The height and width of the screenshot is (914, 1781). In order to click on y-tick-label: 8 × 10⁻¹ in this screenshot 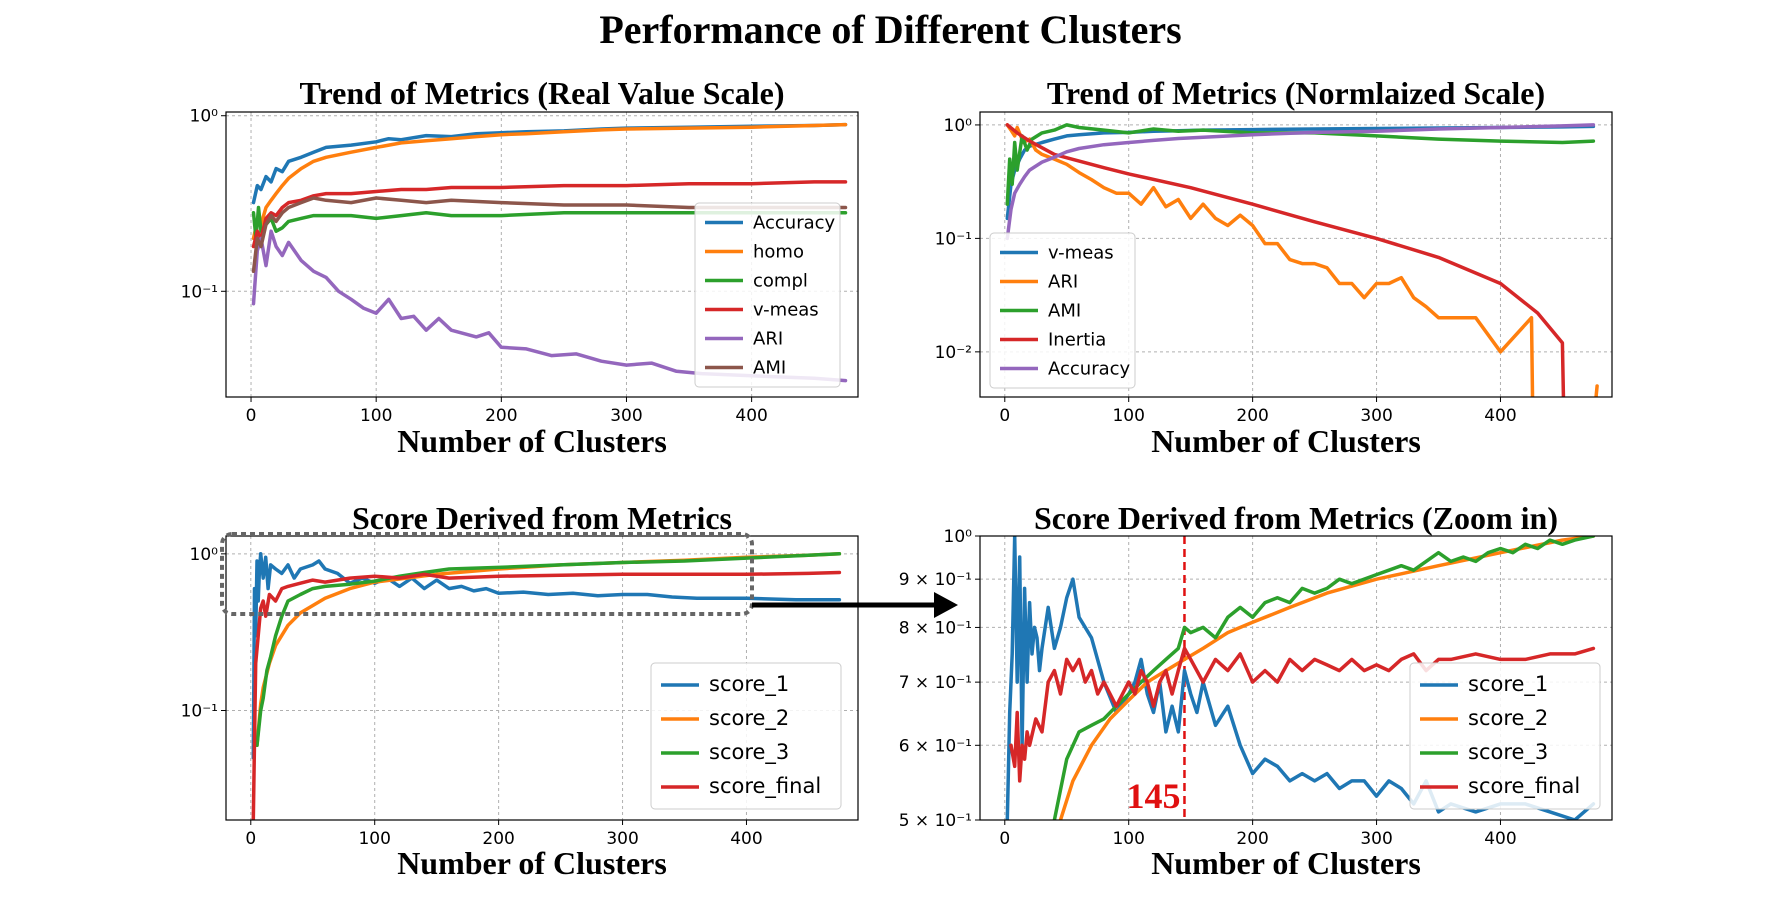, I will do `click(935, 628)`.